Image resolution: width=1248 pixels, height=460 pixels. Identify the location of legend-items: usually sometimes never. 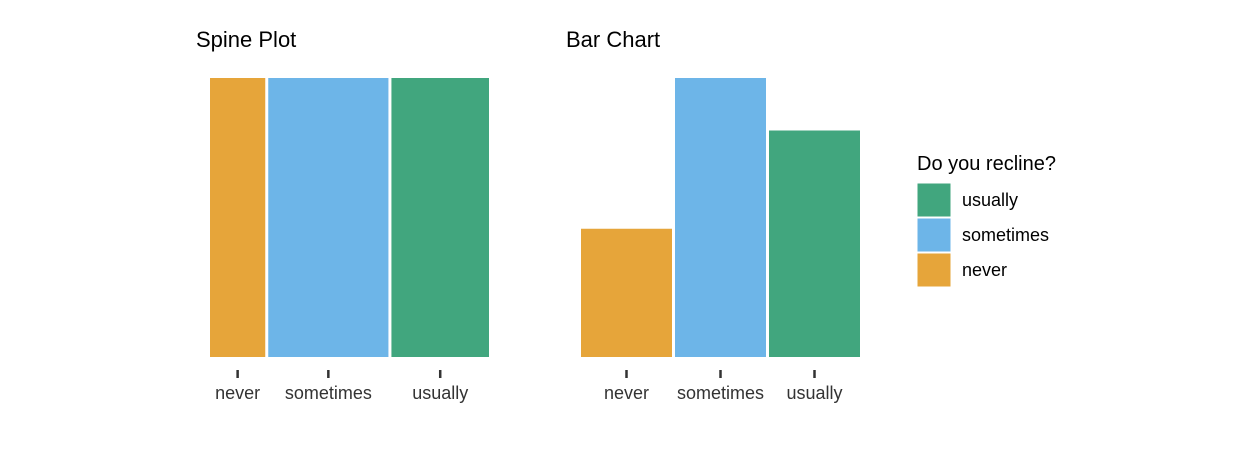
(982, 235).